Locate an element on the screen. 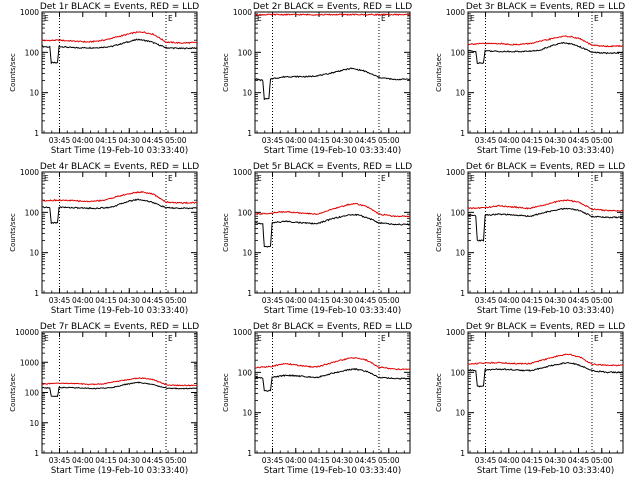  panel-title: Det 9r BLACK = Events, RED = LLD is located at coordinates (545, 327).